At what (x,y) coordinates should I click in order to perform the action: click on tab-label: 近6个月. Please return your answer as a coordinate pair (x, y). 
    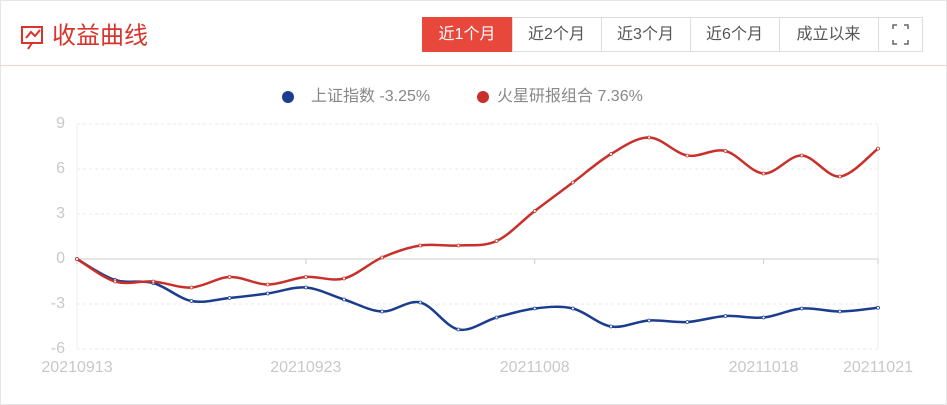
    Looking at the image, I should click on (734, 34).